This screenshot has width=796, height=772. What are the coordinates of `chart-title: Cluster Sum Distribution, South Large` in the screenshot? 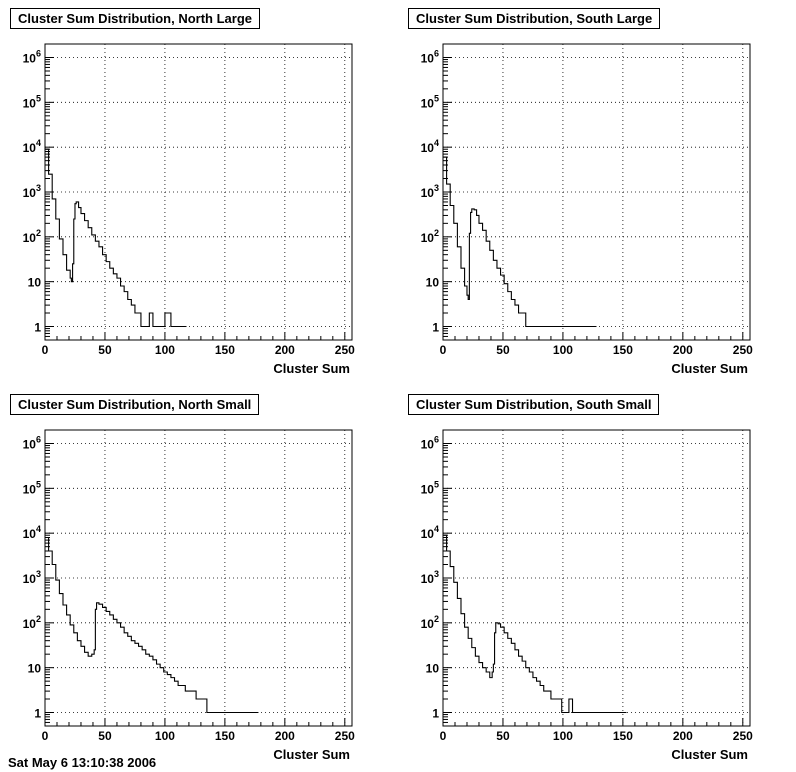 It's located at (534, 18).